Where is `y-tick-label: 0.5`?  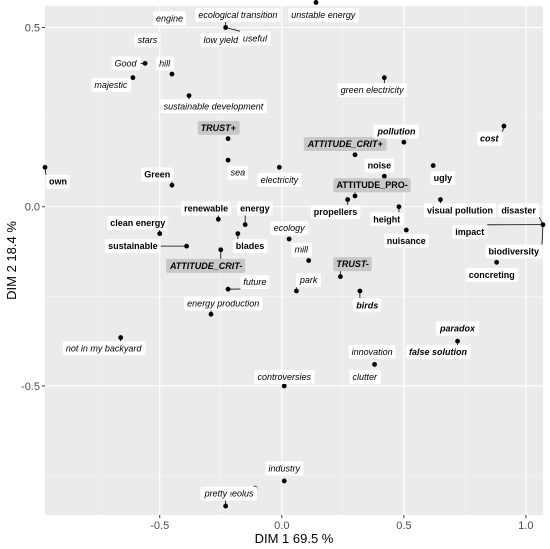 y-tick-label: 0.5 is located at coordinates (32, 29).